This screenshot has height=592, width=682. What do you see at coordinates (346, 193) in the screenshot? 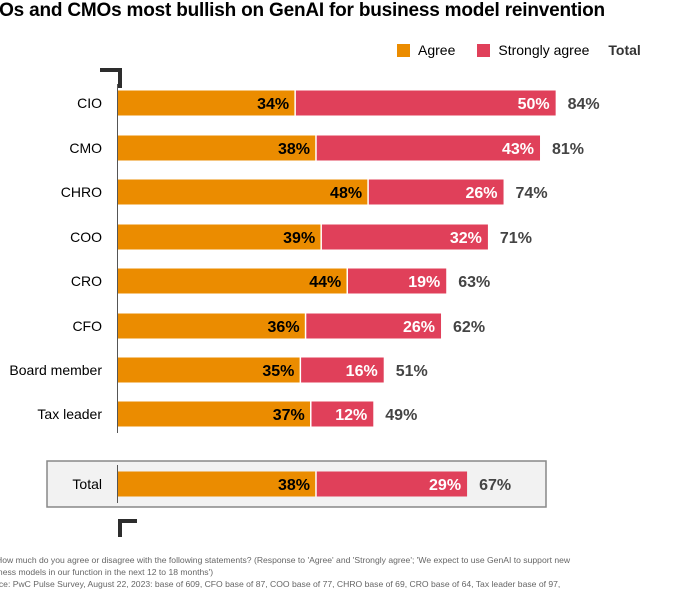
I see `data-label-agree-chro: 48%` at bounding box center [346, 193].